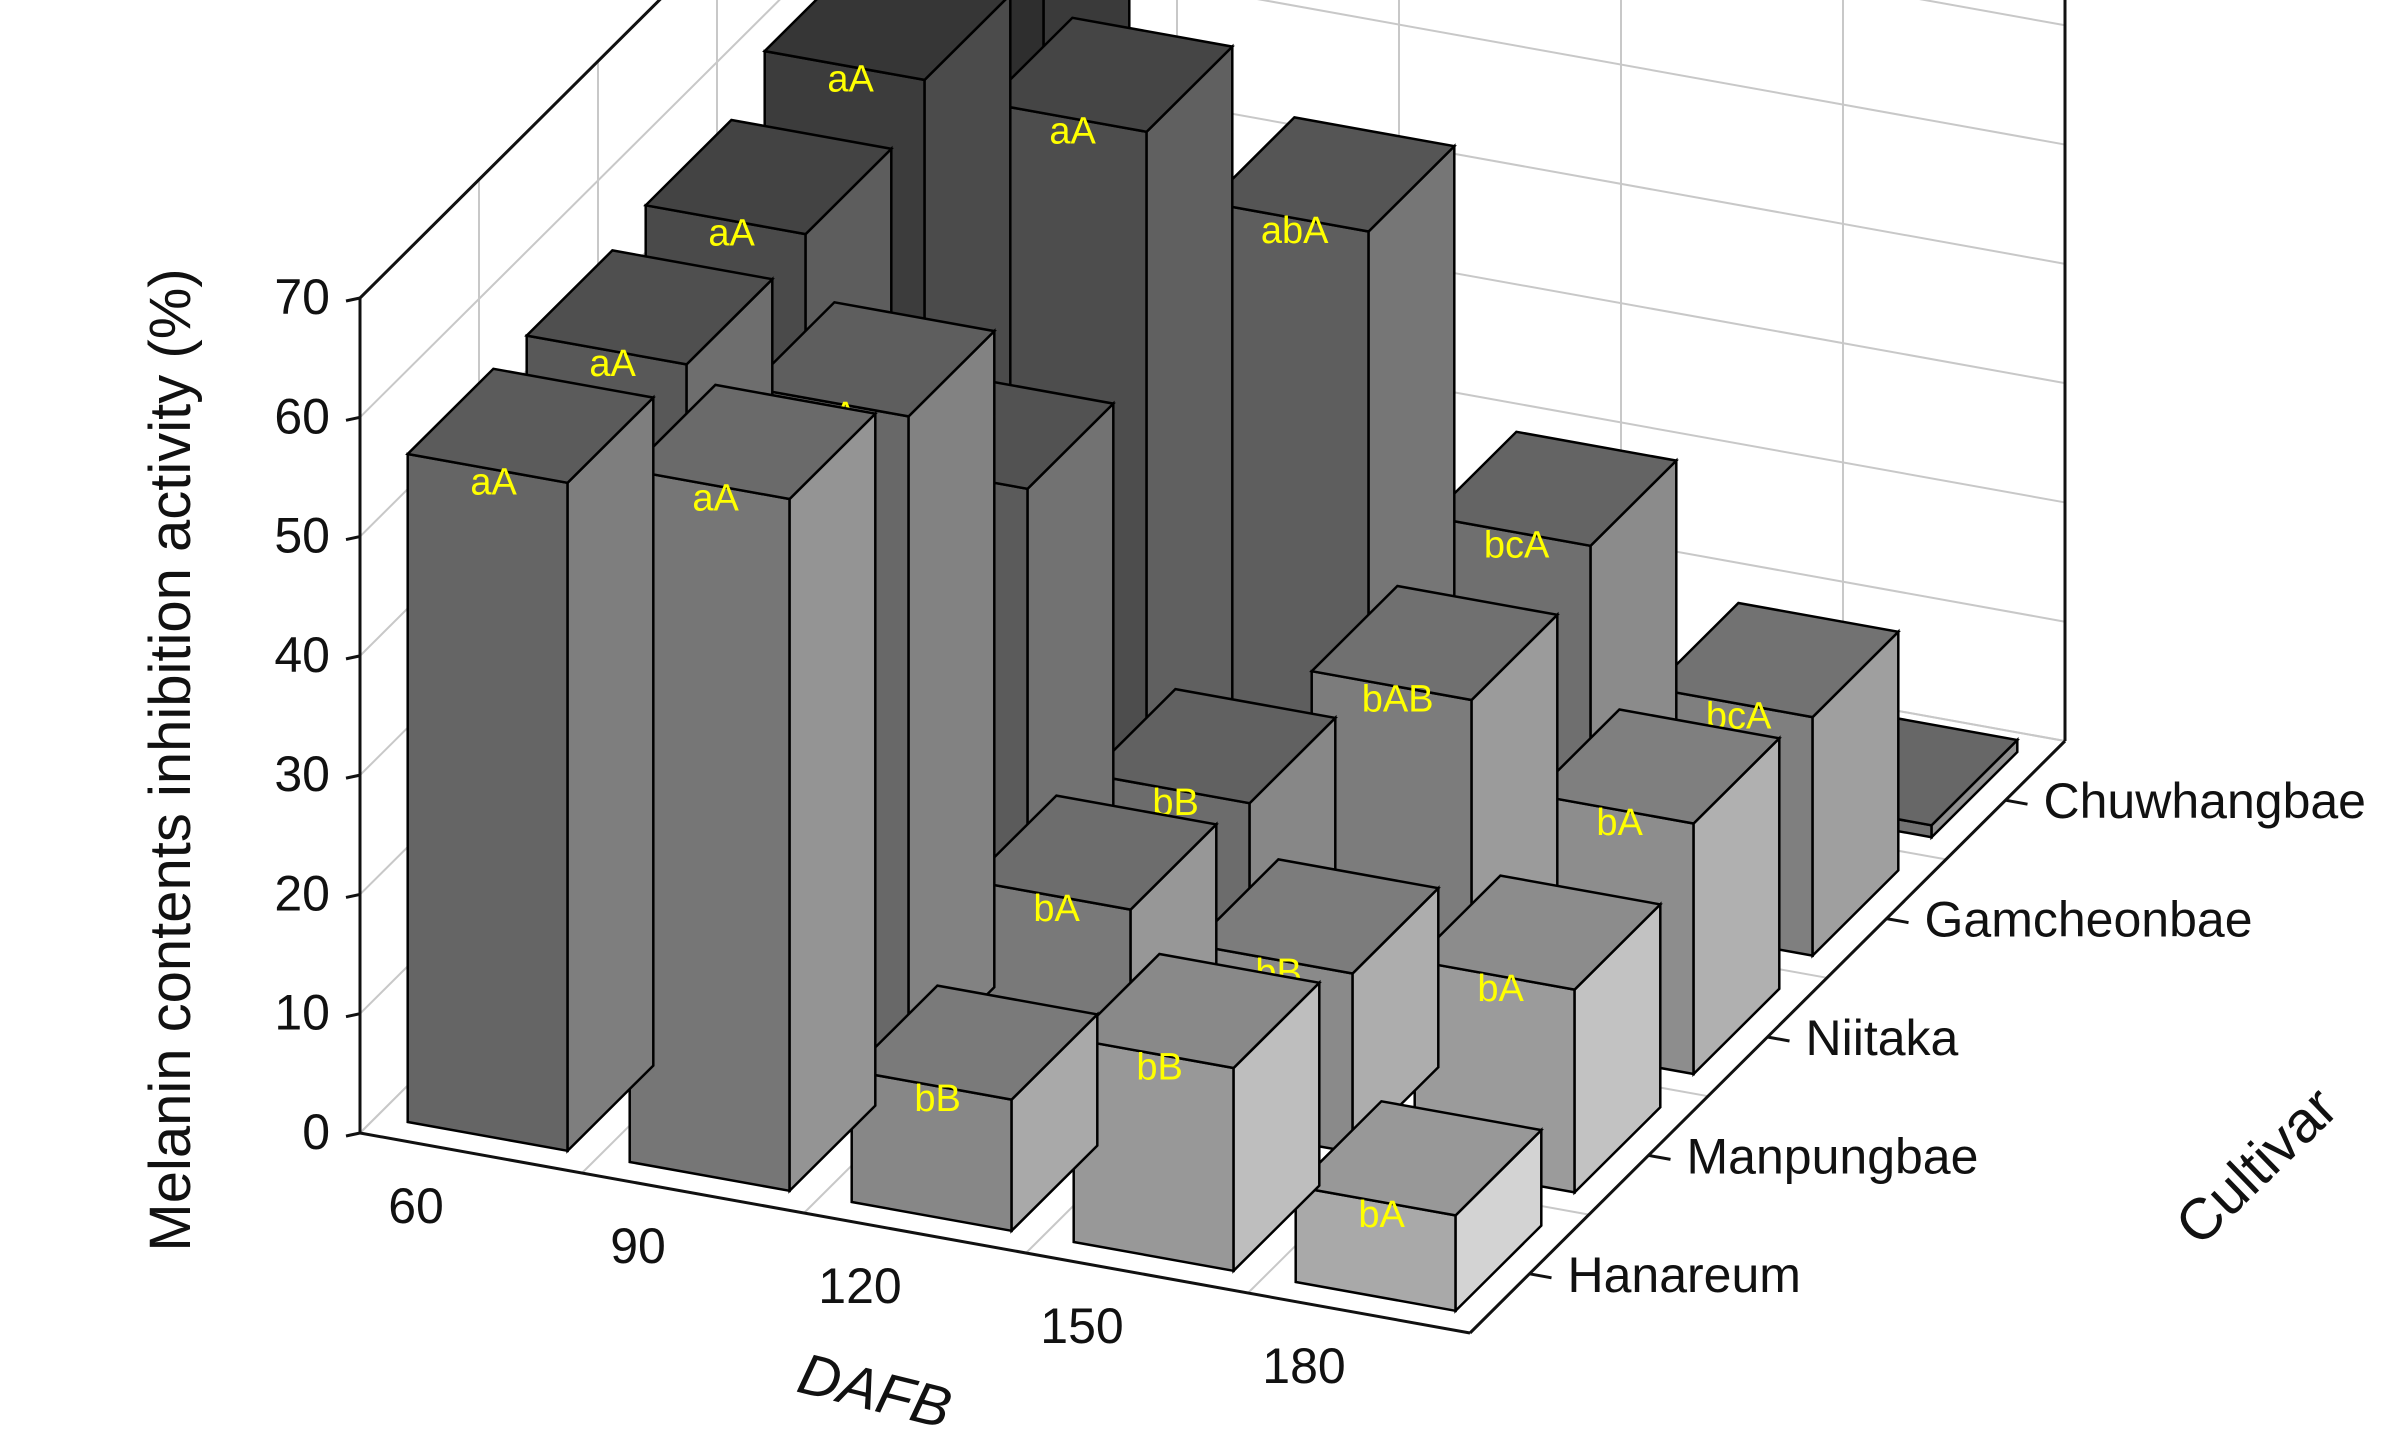  Describe the element at coordinates (302, 1013) in the screenshot. I see `y-tick-label: 10` at that location.